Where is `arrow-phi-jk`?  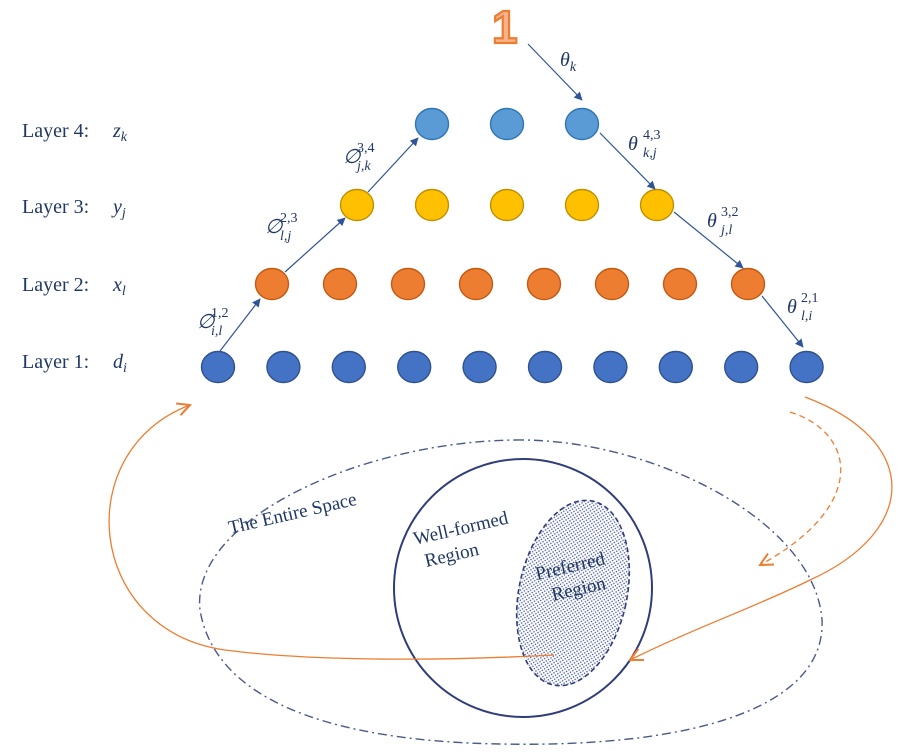 arrow-phi-jk is located at coordinates (393, 165).